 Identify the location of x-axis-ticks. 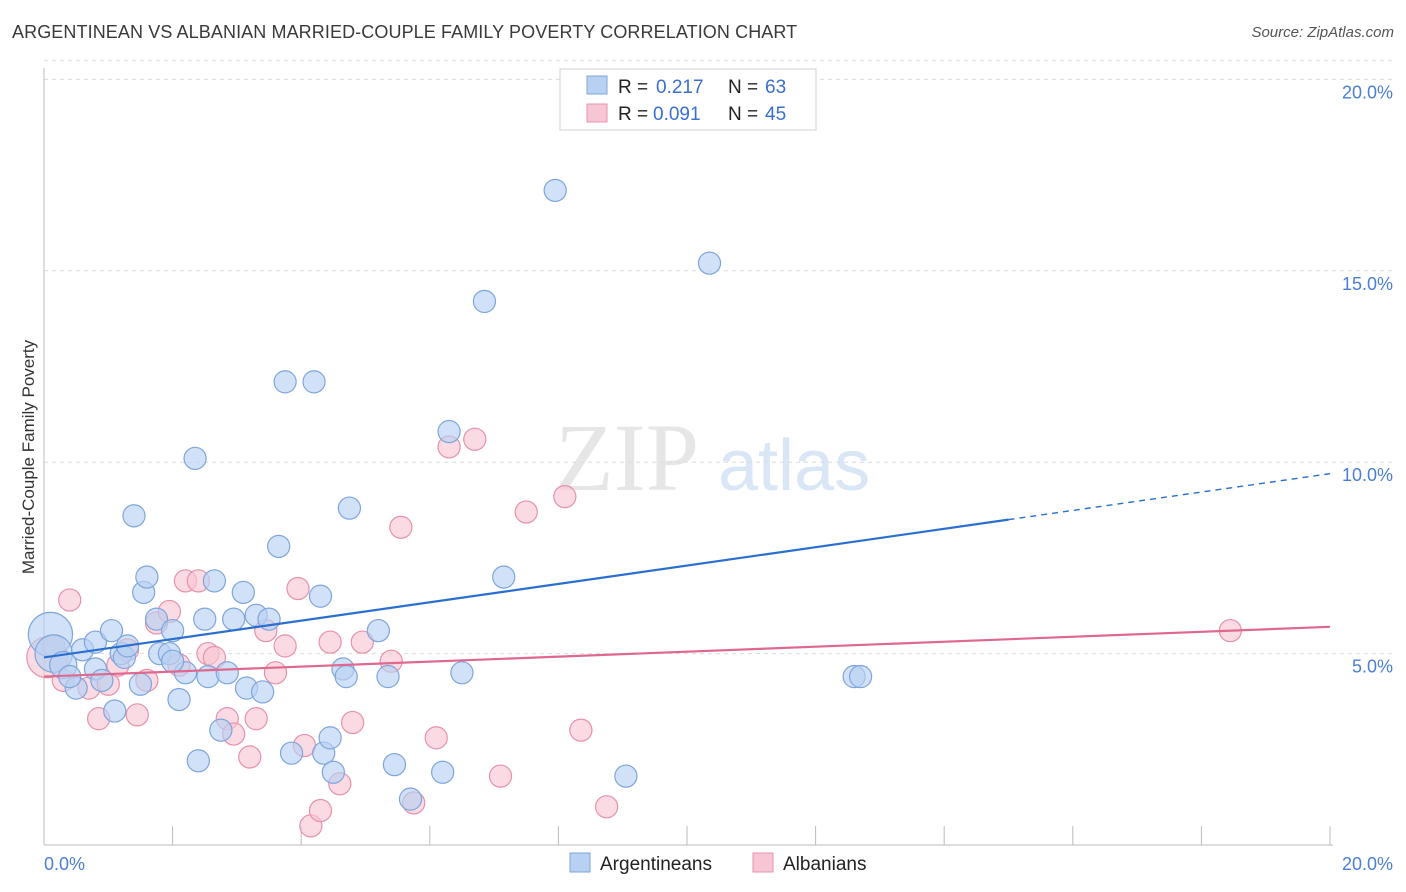
(687, 835).